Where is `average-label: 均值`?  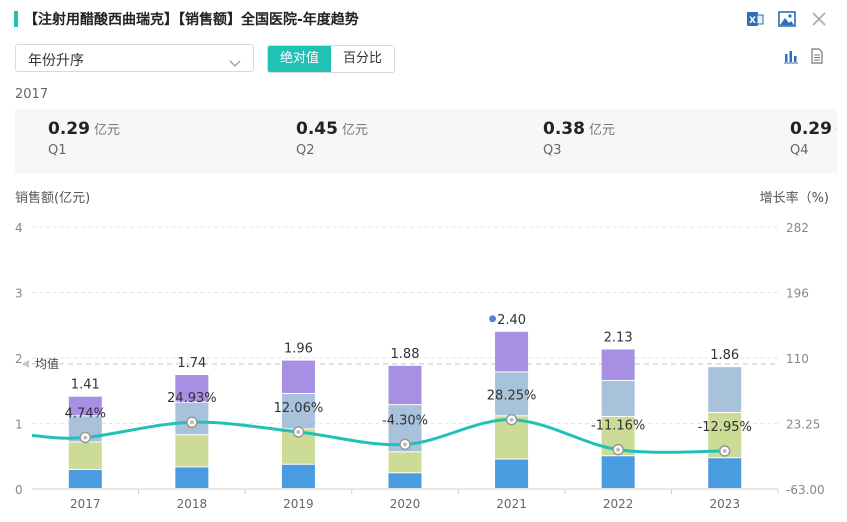 average-label: 均值 is located at coordinates (47, 363).